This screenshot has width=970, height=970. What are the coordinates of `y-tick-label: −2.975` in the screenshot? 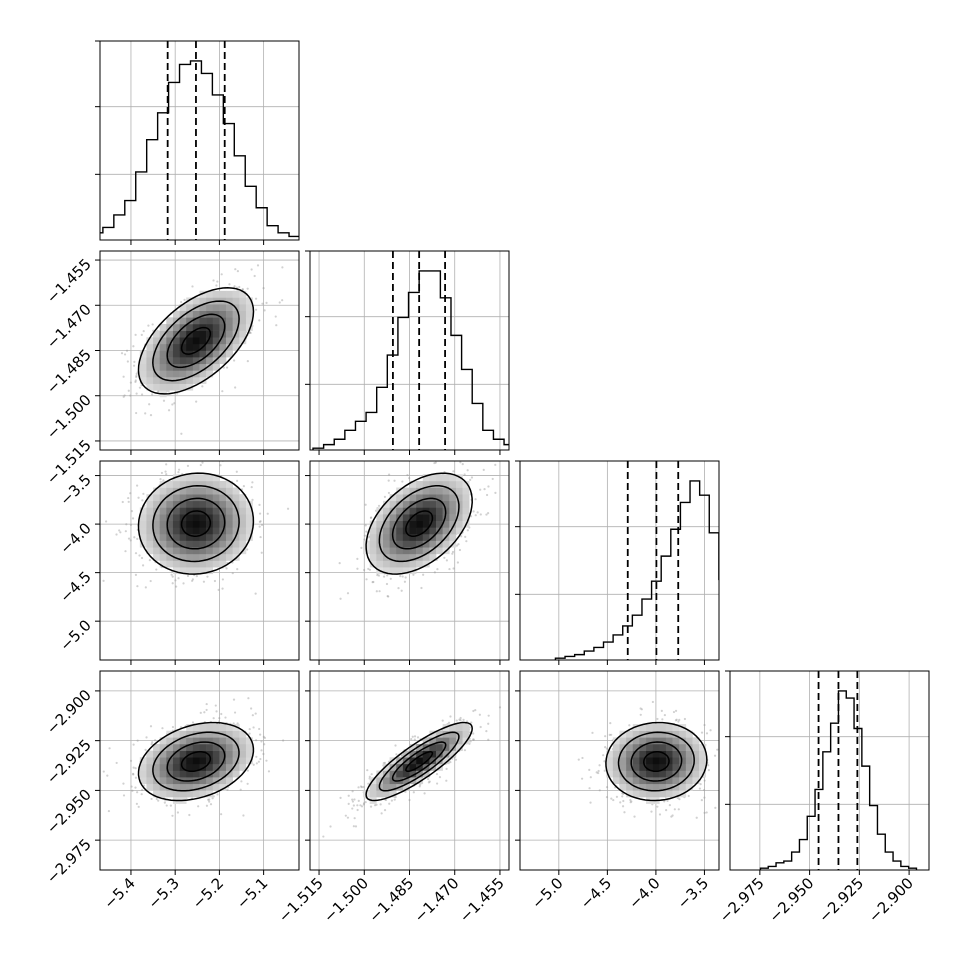 It's located at (69, 861).